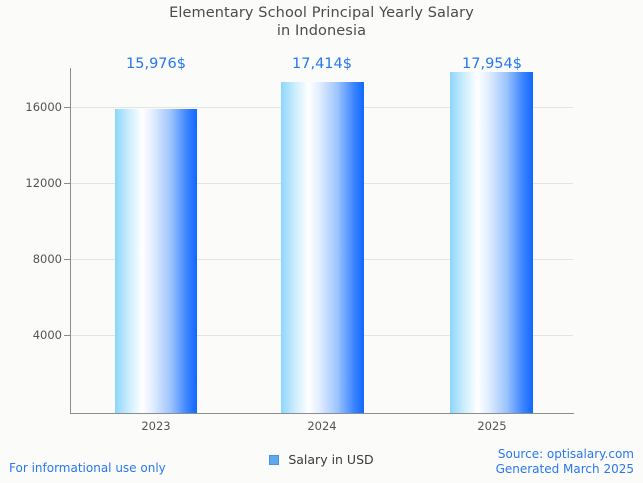 This screenshot has width=643, height=483. I want to click on legend-label: Salary in USD, so click(331, 459).